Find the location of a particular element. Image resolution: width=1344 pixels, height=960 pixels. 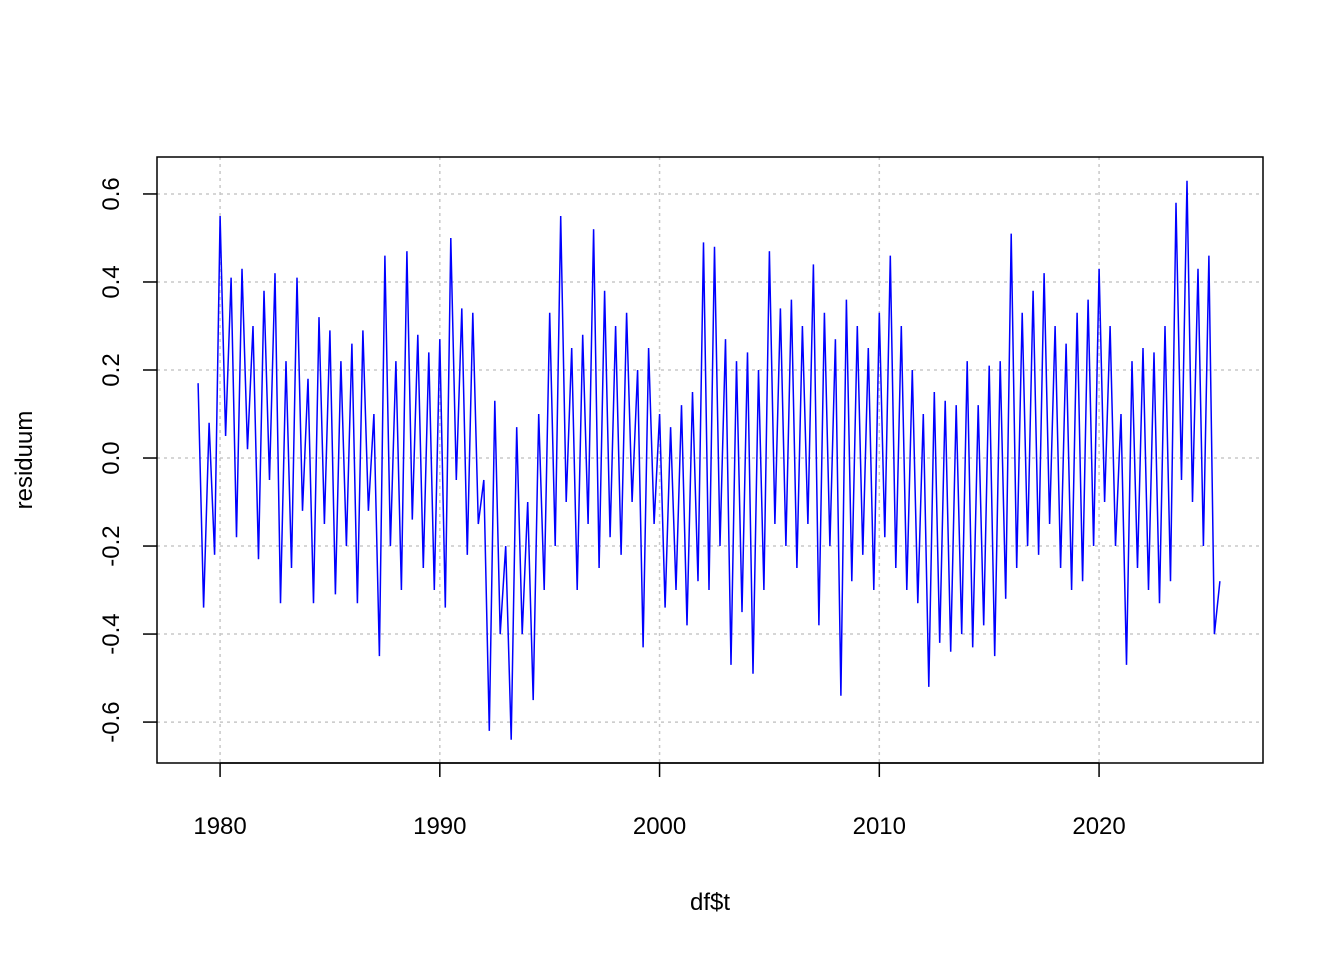

x-tick-label: 2010 is located at coordinates (879, 826).